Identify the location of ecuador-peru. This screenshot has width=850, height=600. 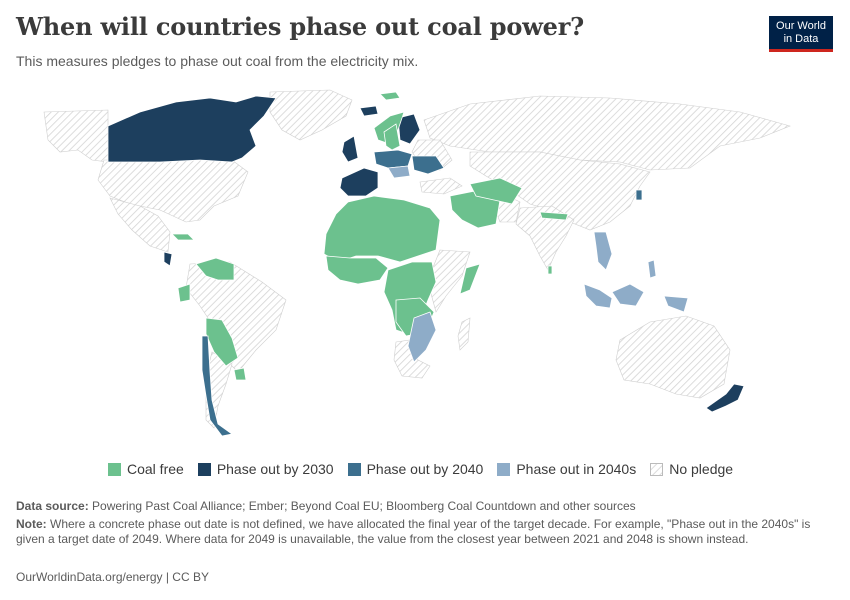
(184, 293).